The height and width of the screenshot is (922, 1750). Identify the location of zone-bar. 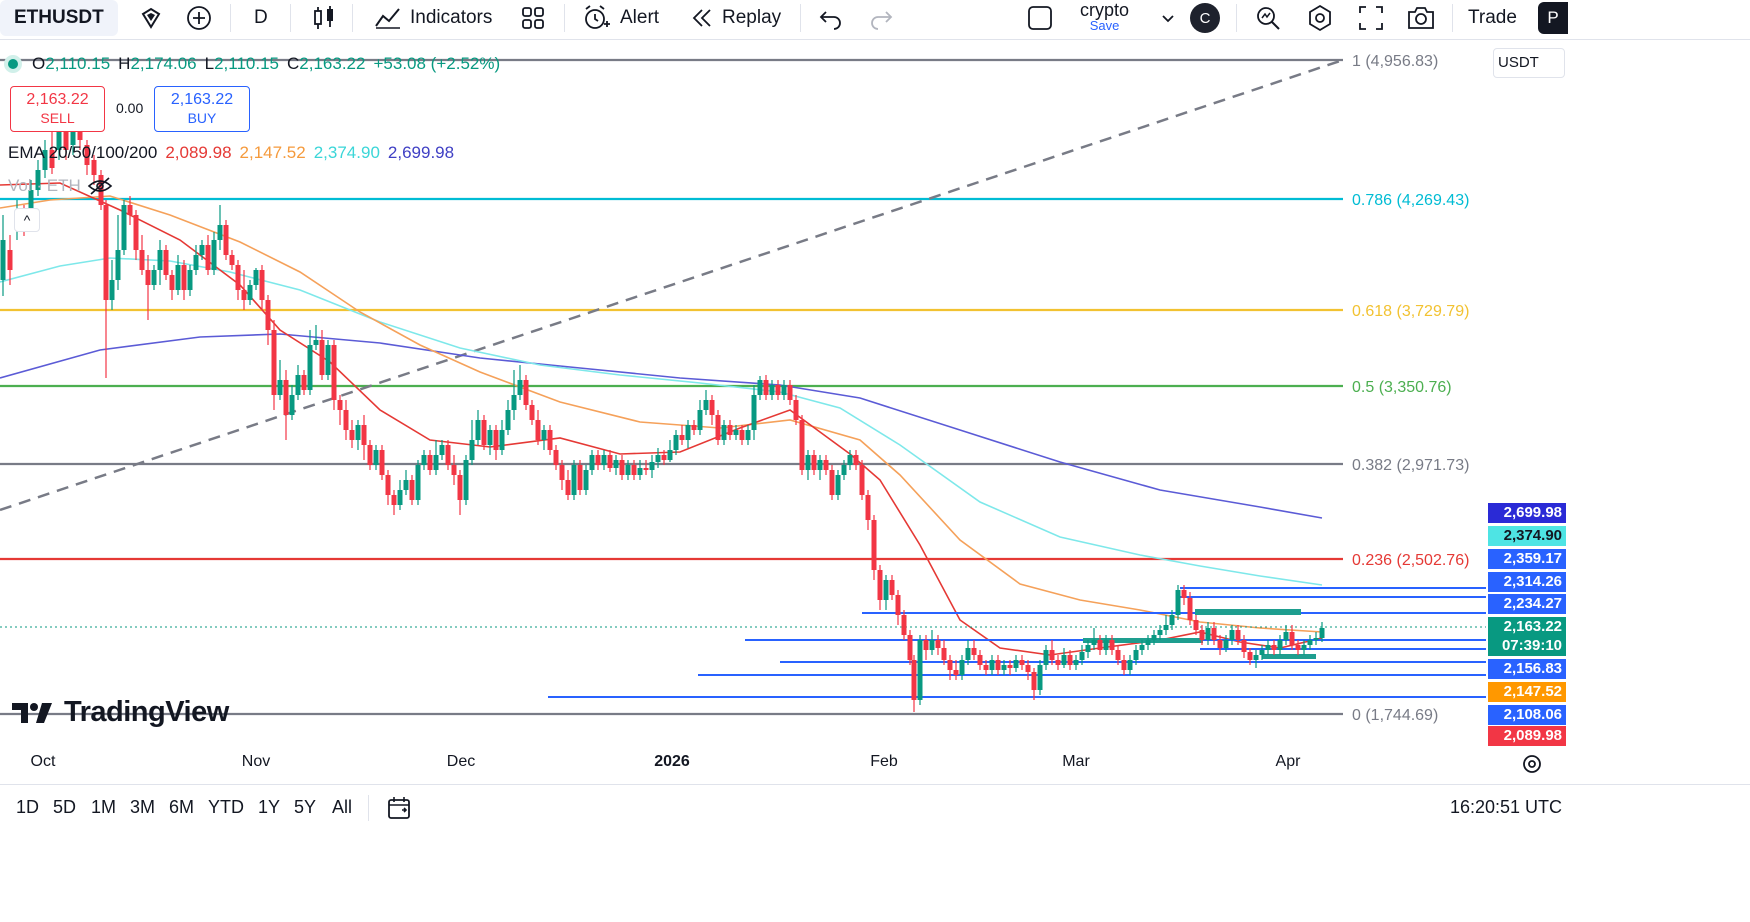
(1143, 640).